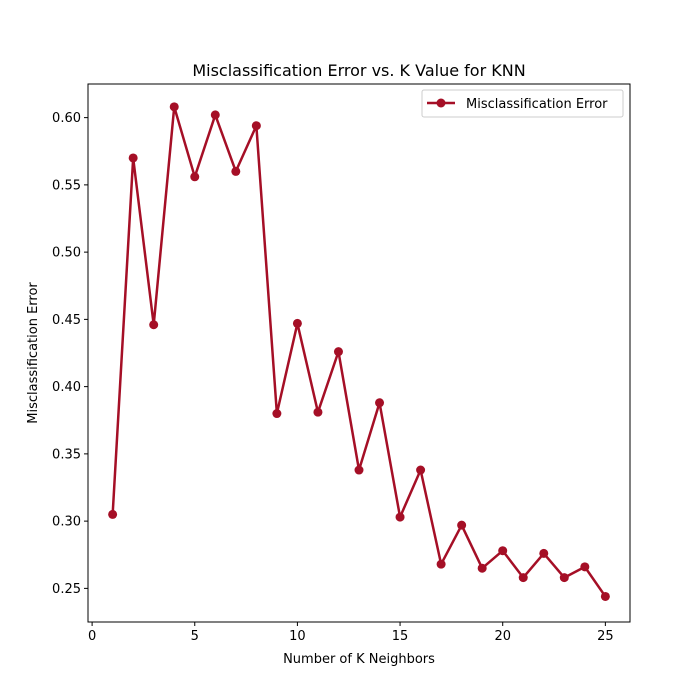  I want to click on y-tick-label: 0.50, so click(66, 253).